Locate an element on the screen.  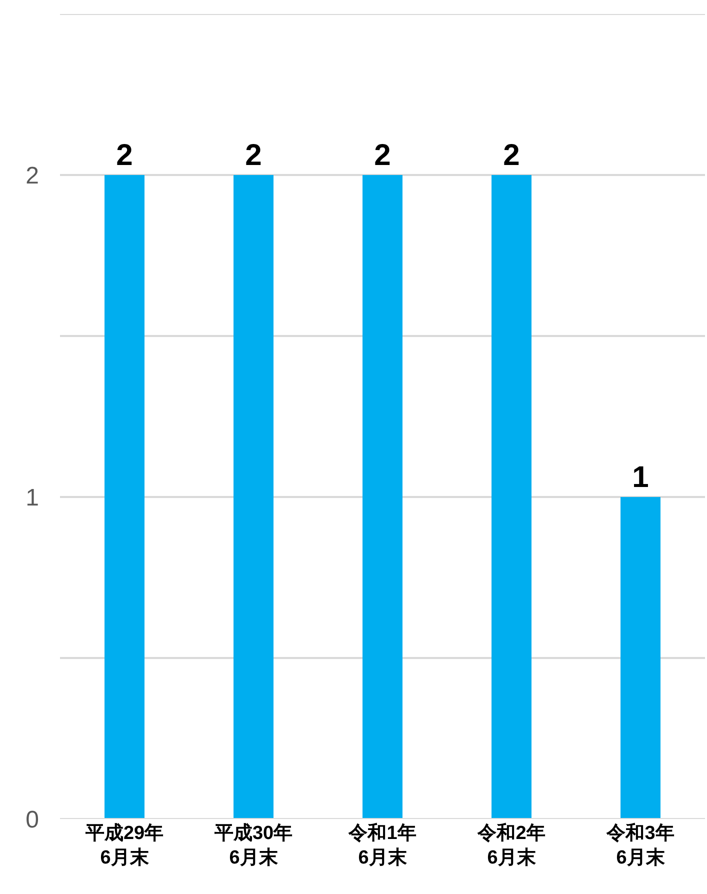
x-tick-label: 令和3年 6月末 is located at coordinates (640, 845).